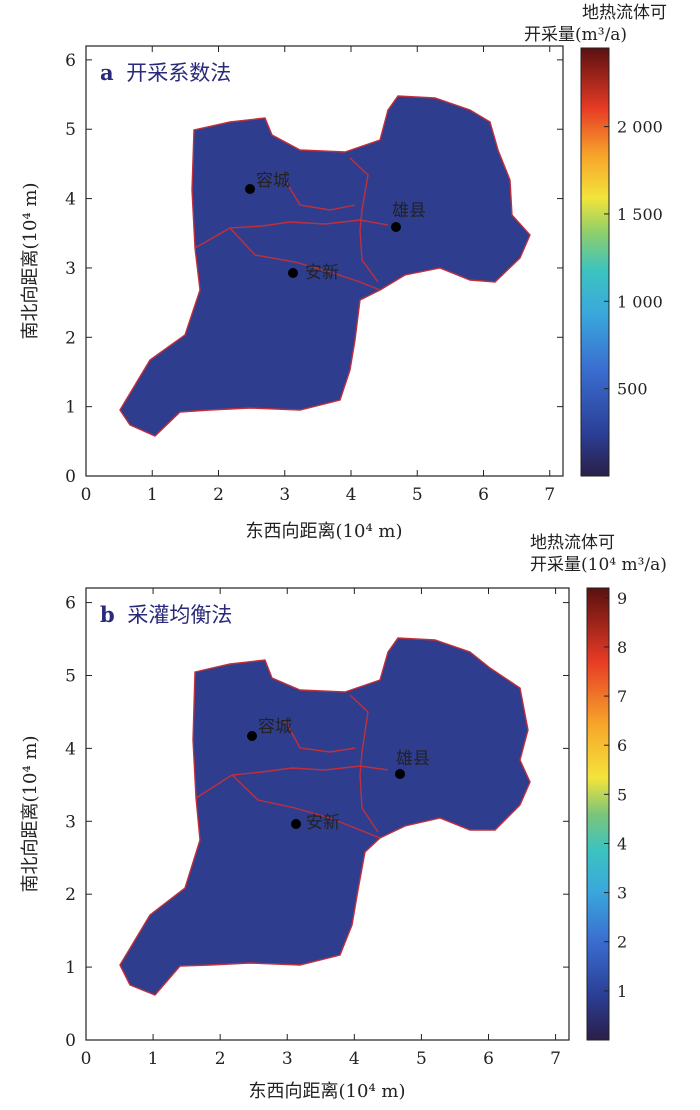 The image size is (700, 1110). Describe the element at coordinates (615, 795) in the screenshot. I see `colorbar-ticks: 1 2 3 4 5 6 7 8 9` at that location.